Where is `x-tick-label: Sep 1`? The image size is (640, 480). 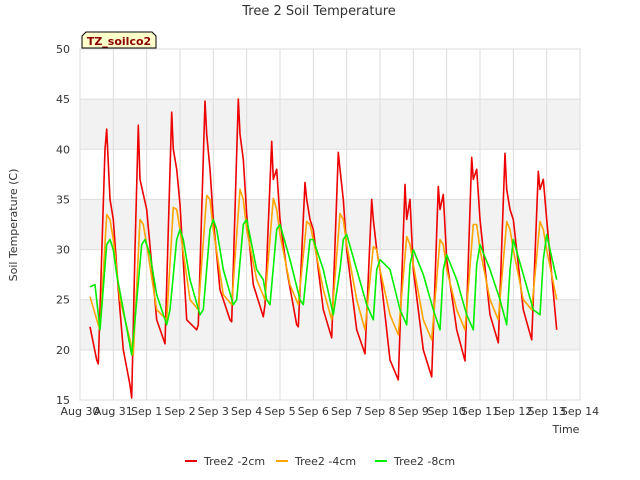 x-tick-label: Sep 1 is located at coordinates (146, 411).